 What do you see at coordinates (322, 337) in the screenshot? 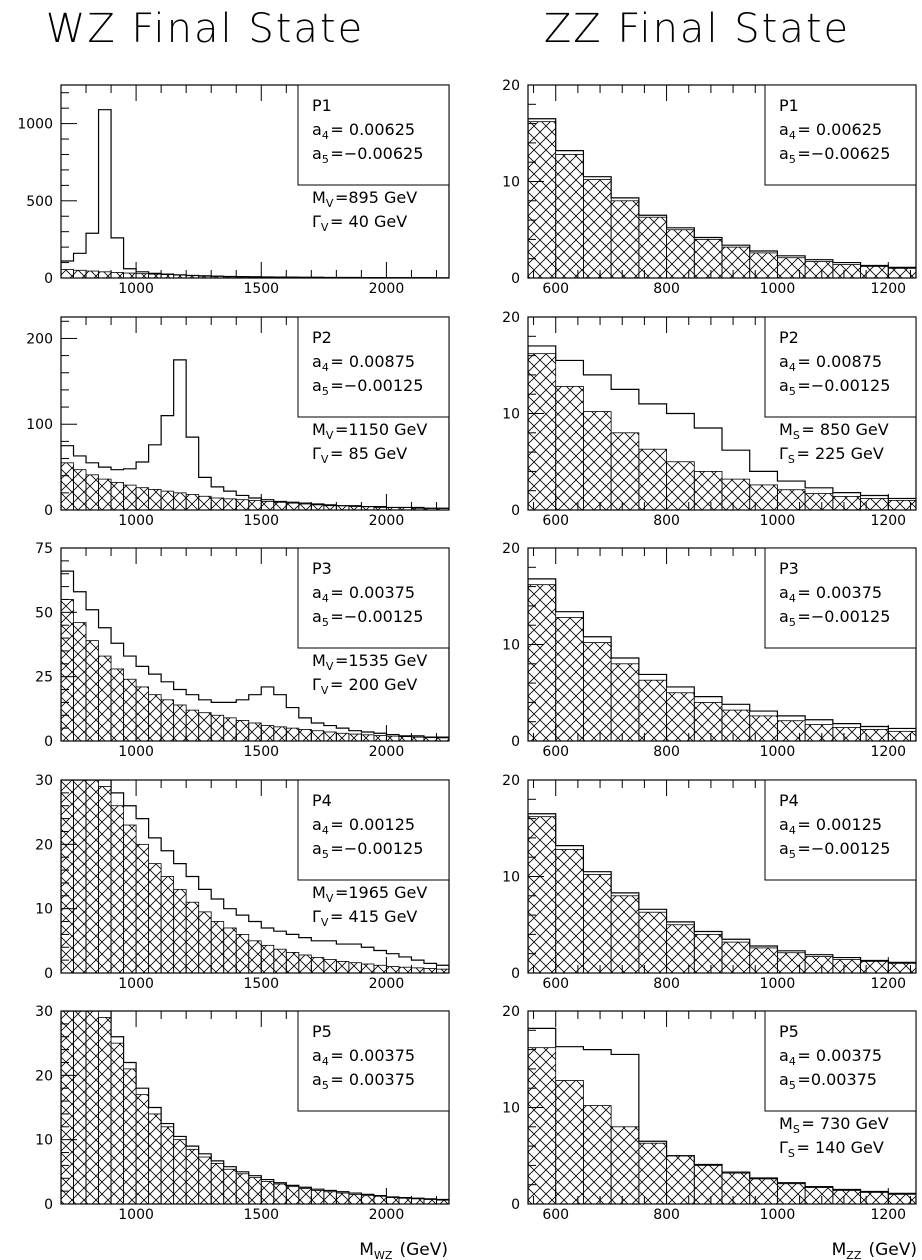
I see `legend-entry: P2` at bounding box center [322, 337].